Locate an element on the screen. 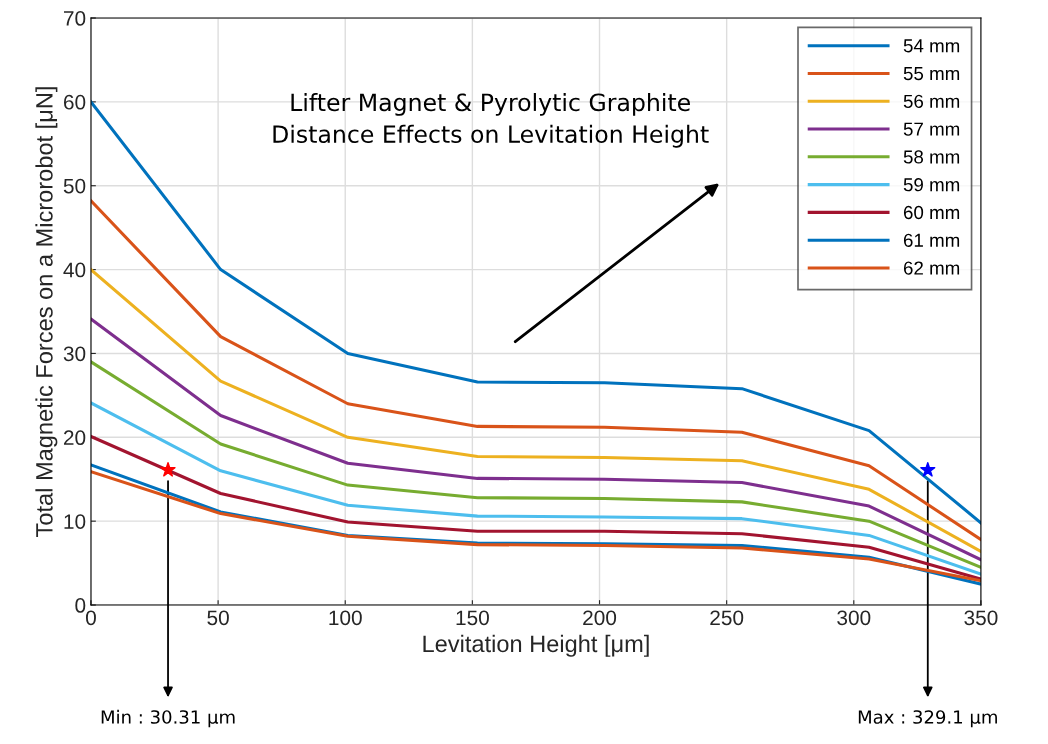 This screenshot has width=1048, height=744. y-tick-label: 40 is located at coordinates (74, 270).